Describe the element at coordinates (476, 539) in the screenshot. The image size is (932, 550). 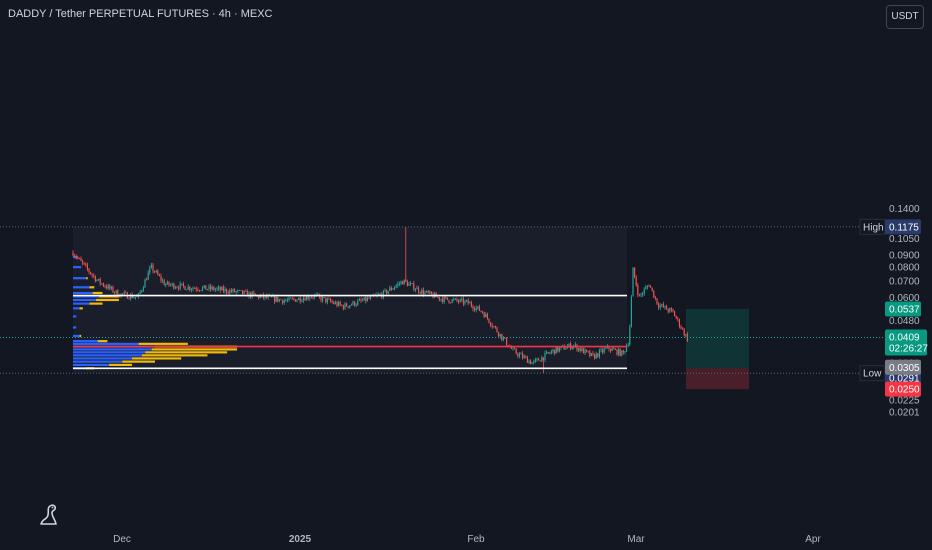
I see `time-axis-tick: Feb` at that location.